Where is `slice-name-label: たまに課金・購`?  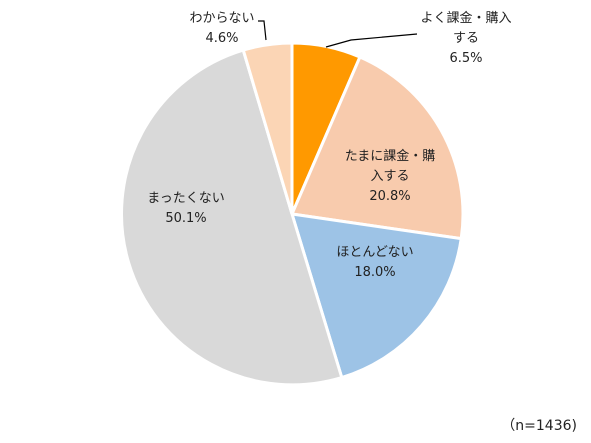
slice-name-label: たまに課金・購 is located at coordinates (390, 156).